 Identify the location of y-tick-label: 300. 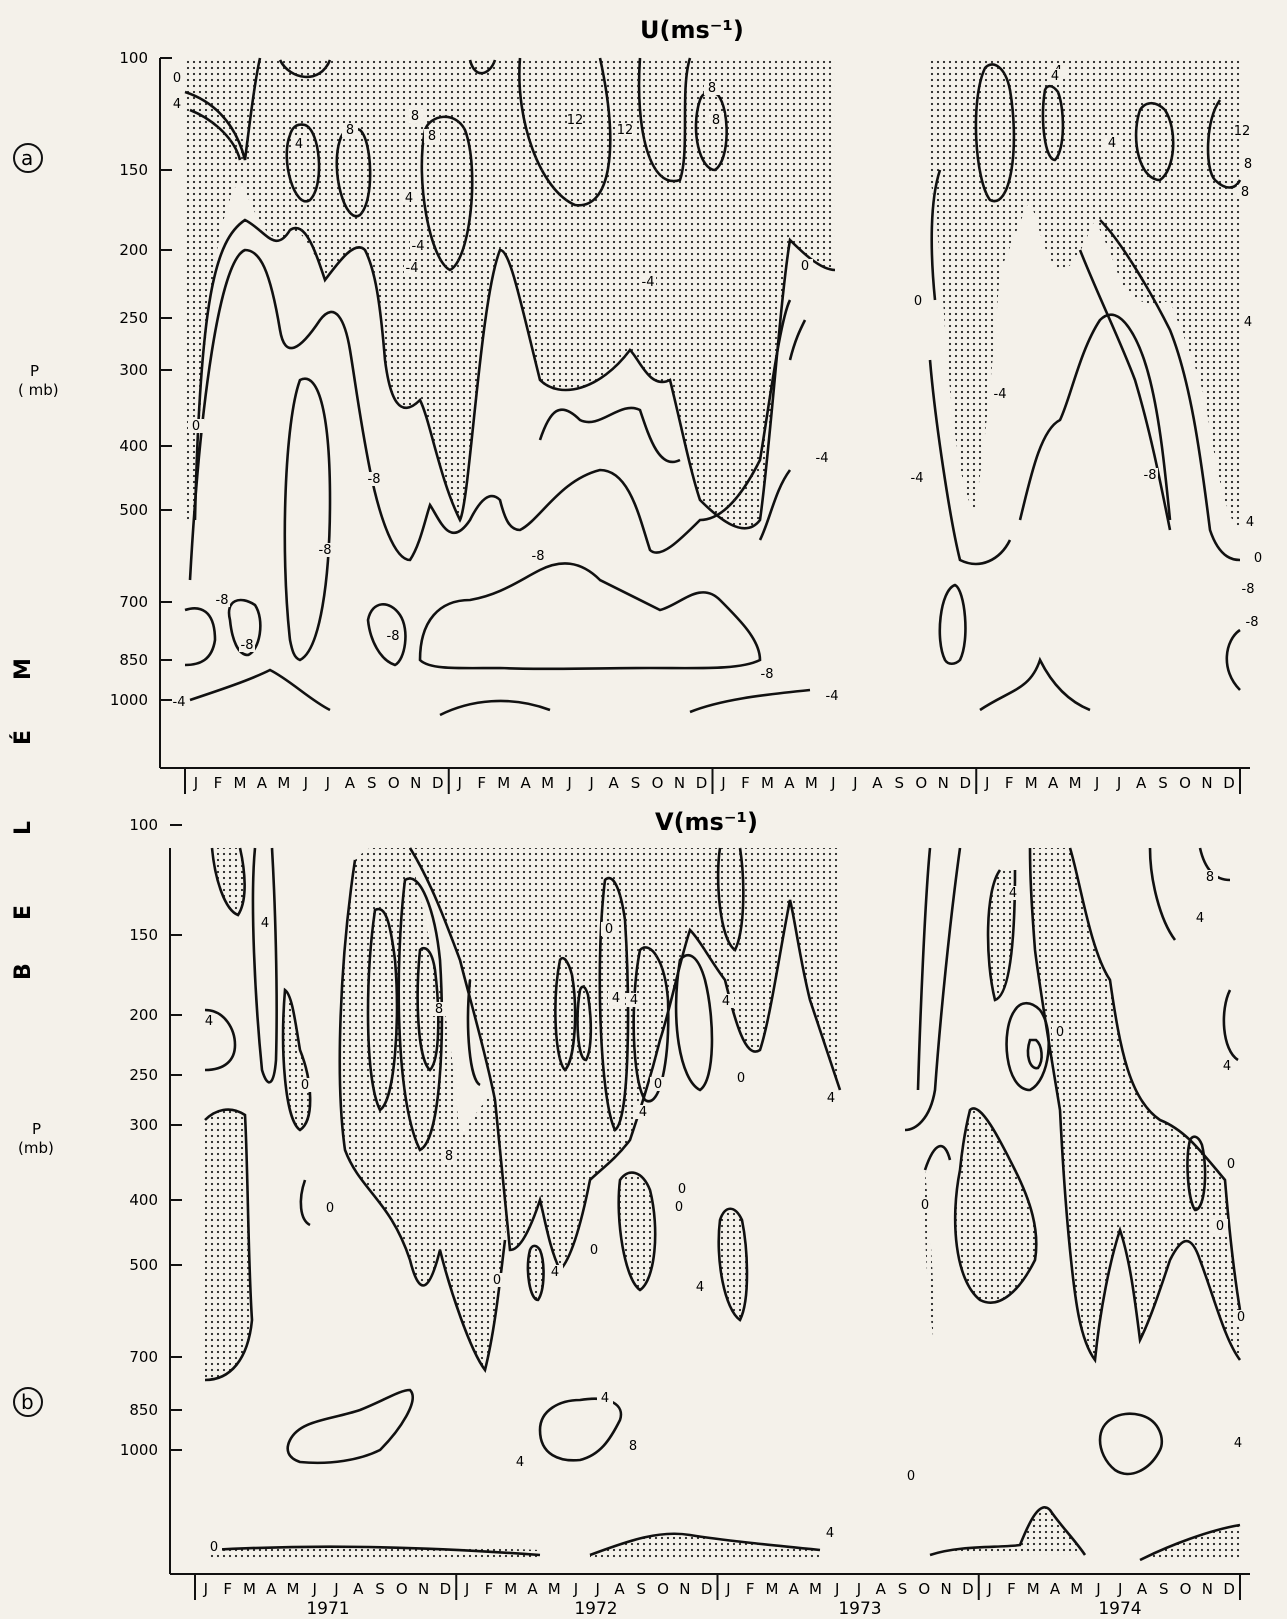
(143, 1125).